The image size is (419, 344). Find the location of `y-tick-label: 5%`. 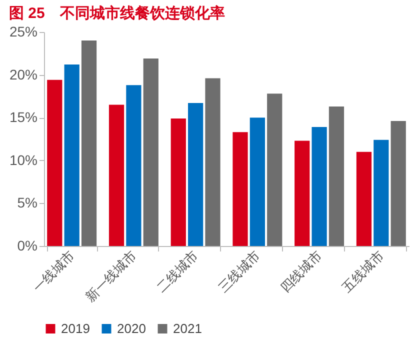

y-tick-label: 5% is located at coordinates (27, 202).